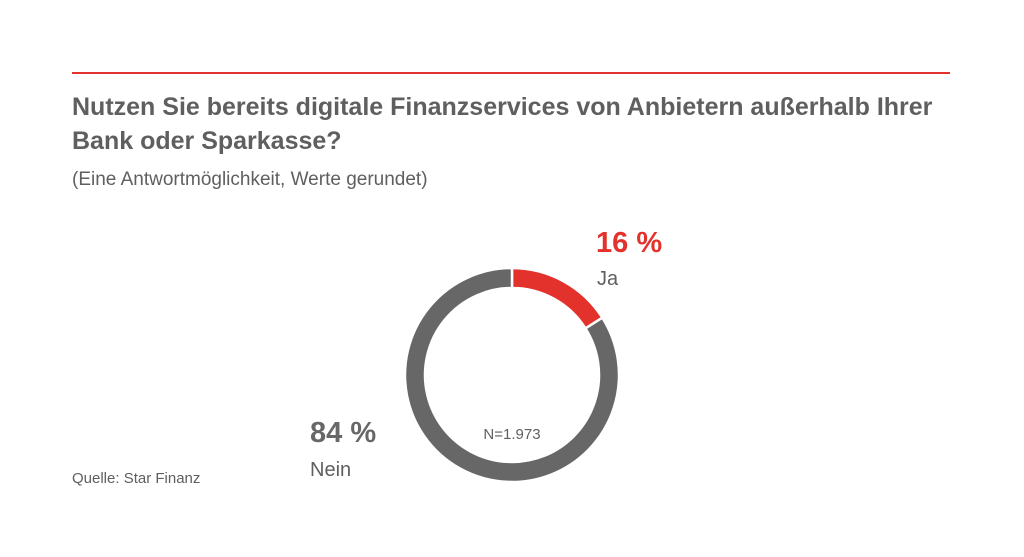  What do you see at coordinates (629, 243) in the screenshot?
I see `slice-ja-percent: 16 %` at bounding box center [629, 243].